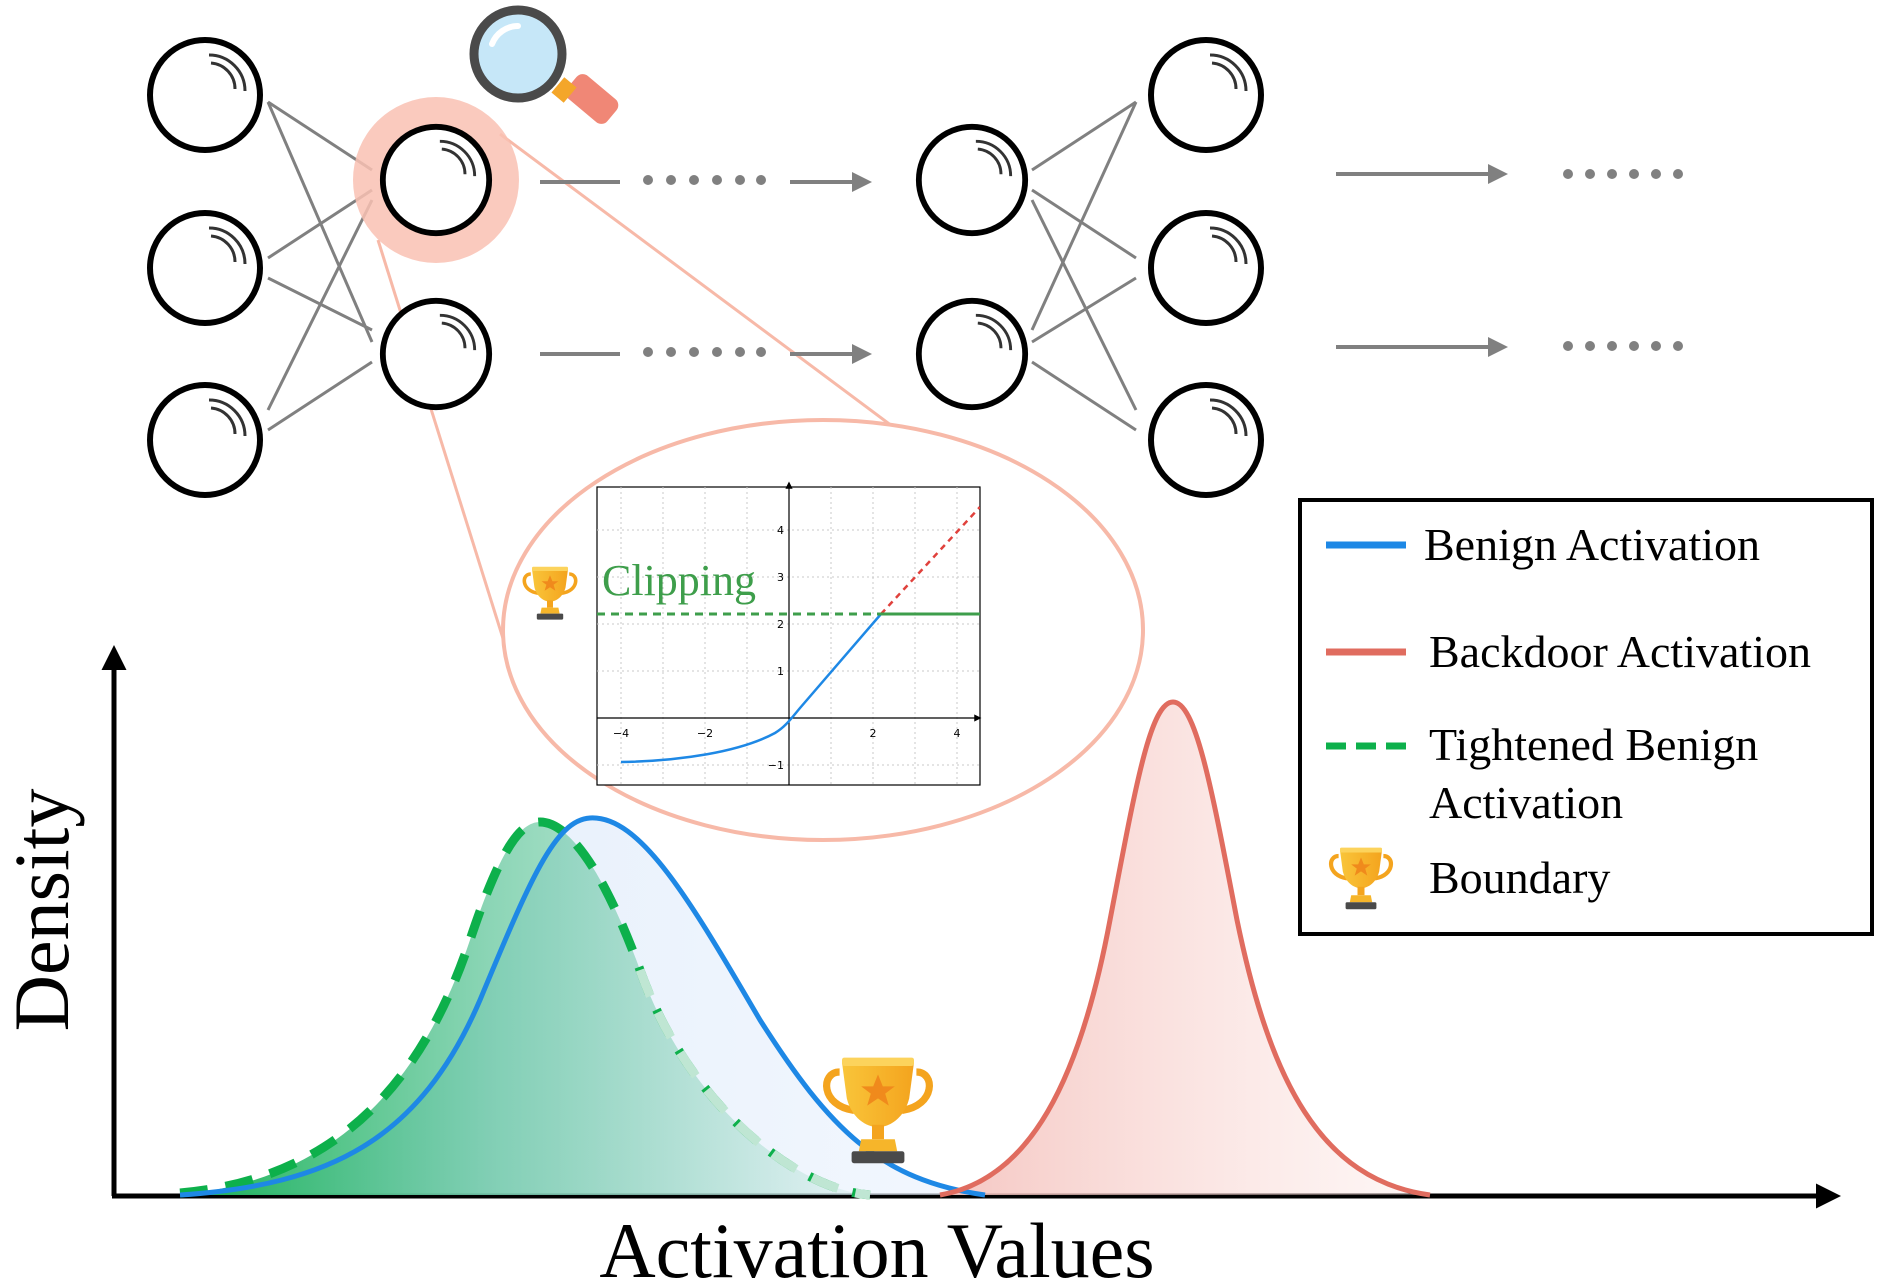 This screenshot has height=1288, width=1879. Describe the element at coordinates (876, 1247) in the screenshot. I see `x-axis-label: Activation Values` at that location.